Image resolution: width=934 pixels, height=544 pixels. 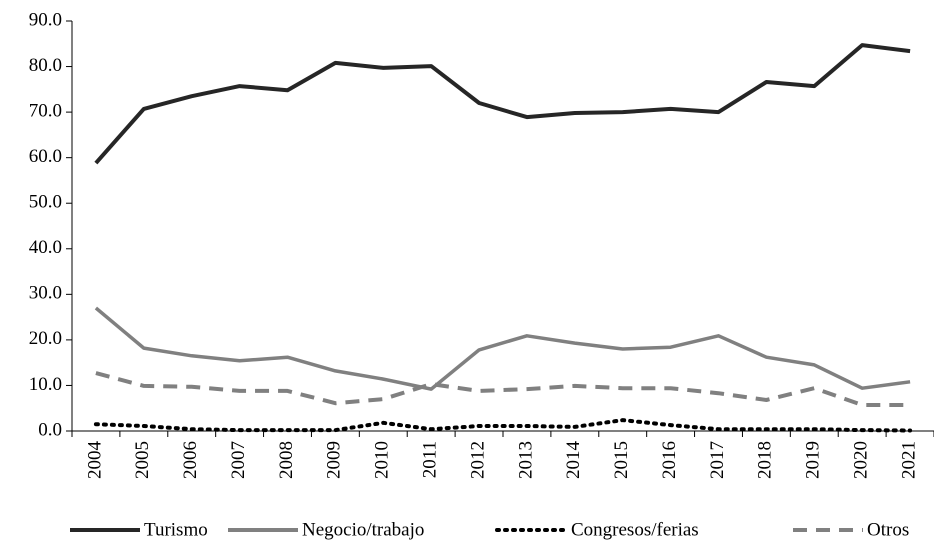 I want to click on x-tick-label: 2007, so click(x=238, y=460).